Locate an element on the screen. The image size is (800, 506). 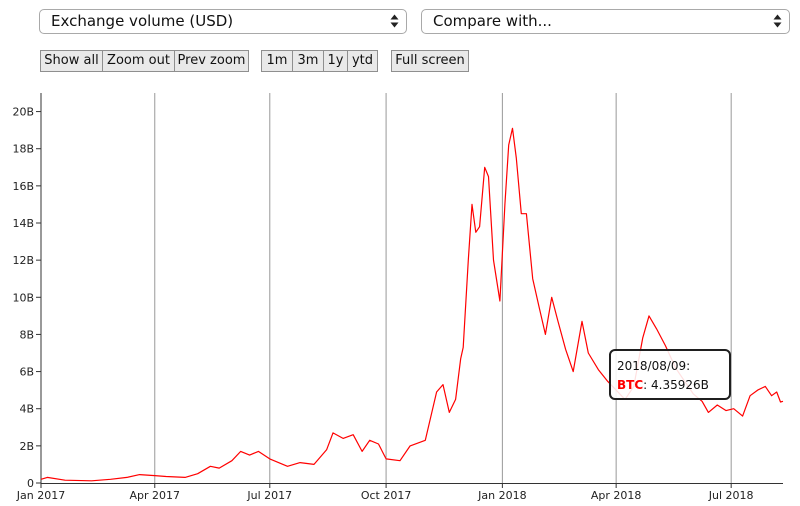
metric-select: Exchange volume (USD) is located at coordinates (223, 21).